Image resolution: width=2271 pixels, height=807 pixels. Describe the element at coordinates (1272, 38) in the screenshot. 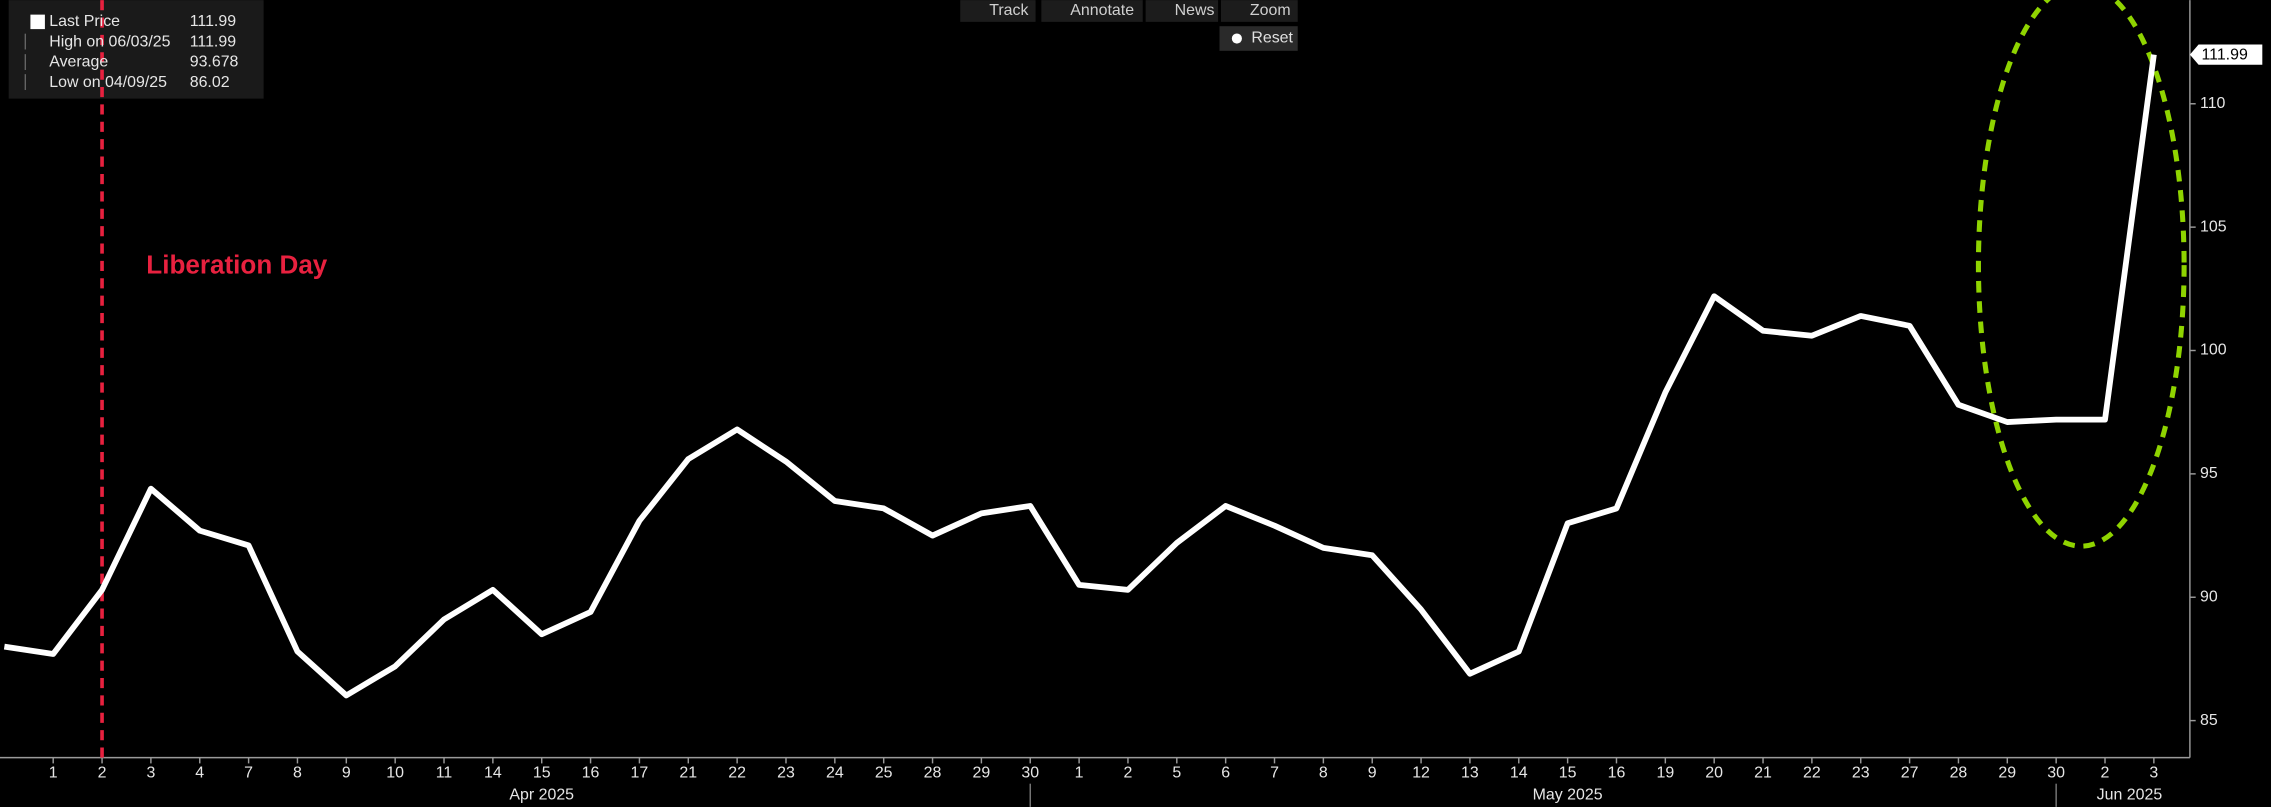

I see `reset-label: Reset` at that location.